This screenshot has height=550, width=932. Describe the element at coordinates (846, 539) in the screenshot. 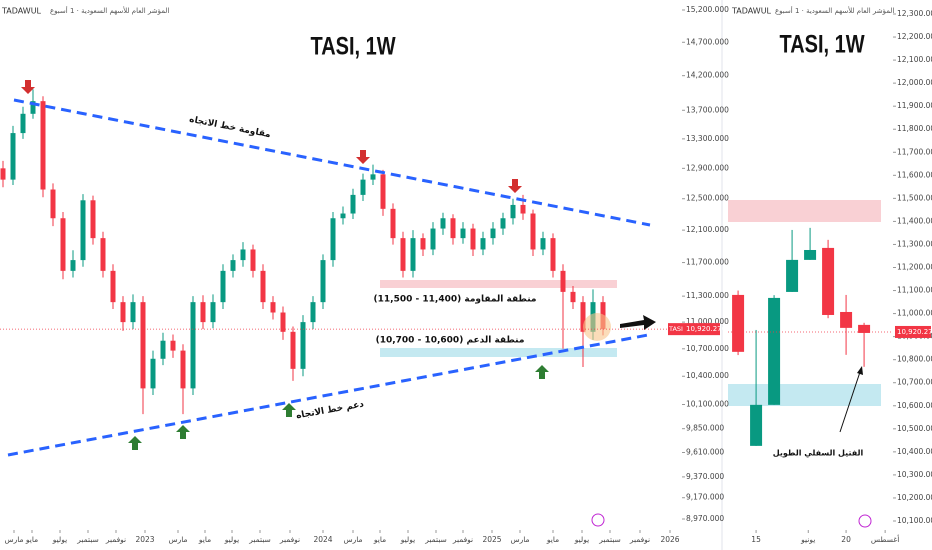

I see `x-tick-label: 20` at that location.